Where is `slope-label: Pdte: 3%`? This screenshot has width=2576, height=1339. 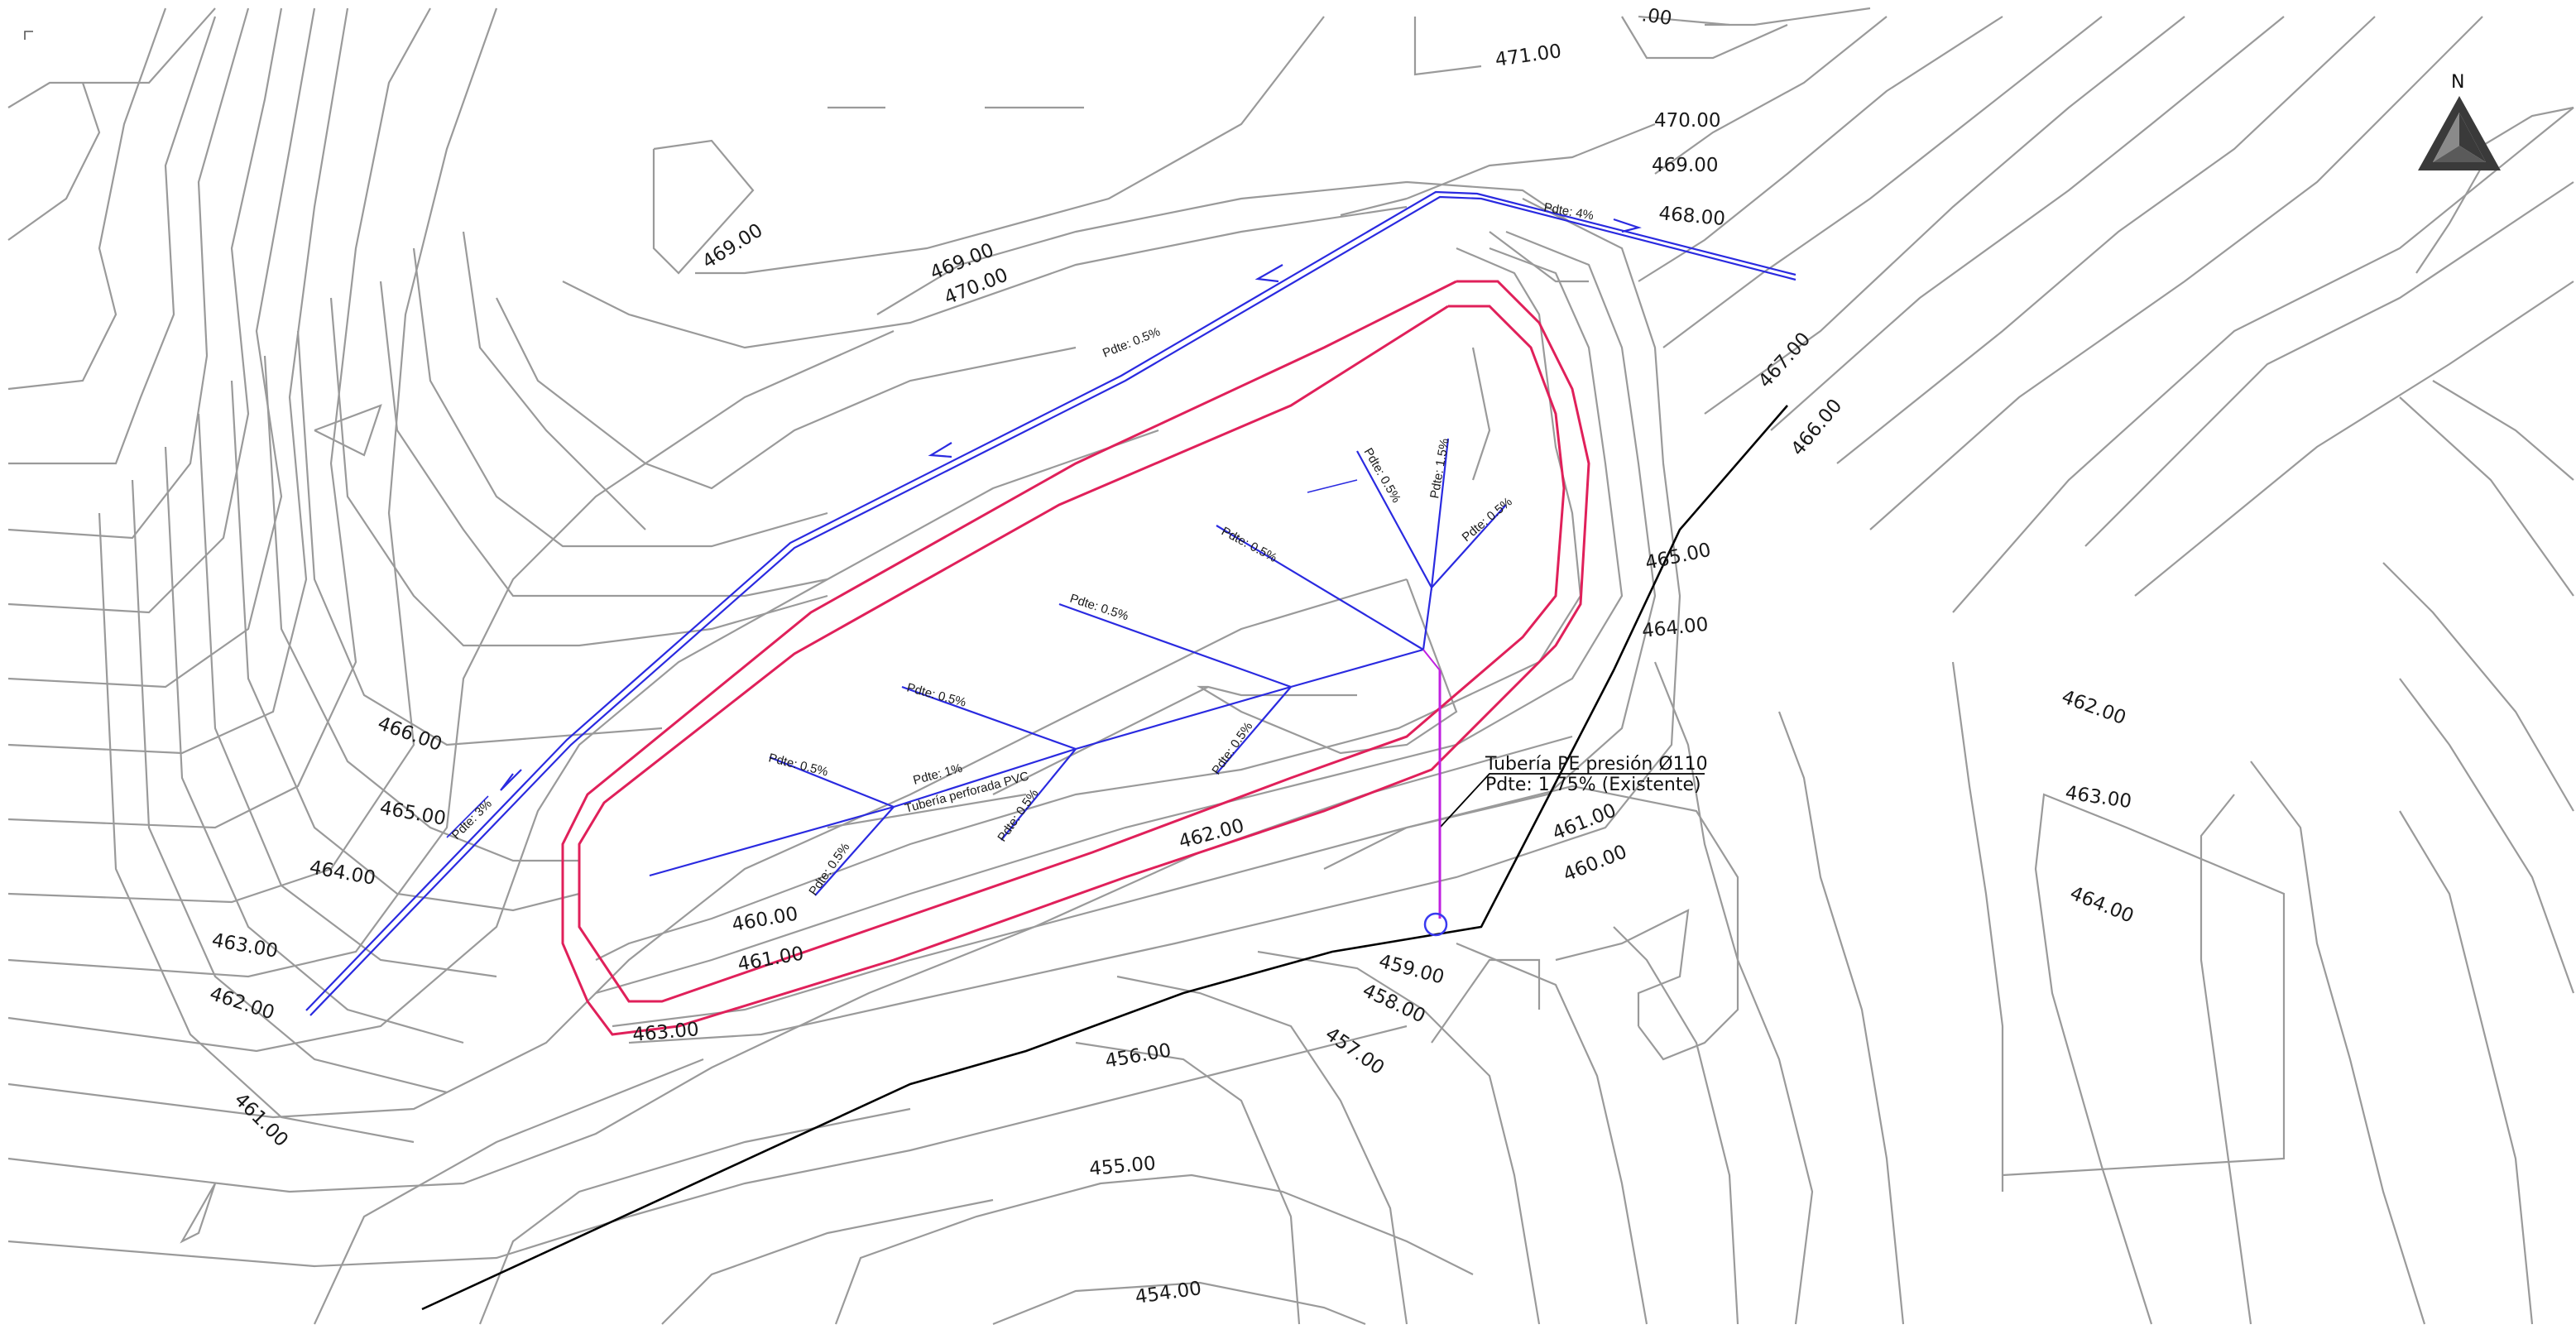
slope-label: Pdte: 3% is located at coordinates (472, 819).